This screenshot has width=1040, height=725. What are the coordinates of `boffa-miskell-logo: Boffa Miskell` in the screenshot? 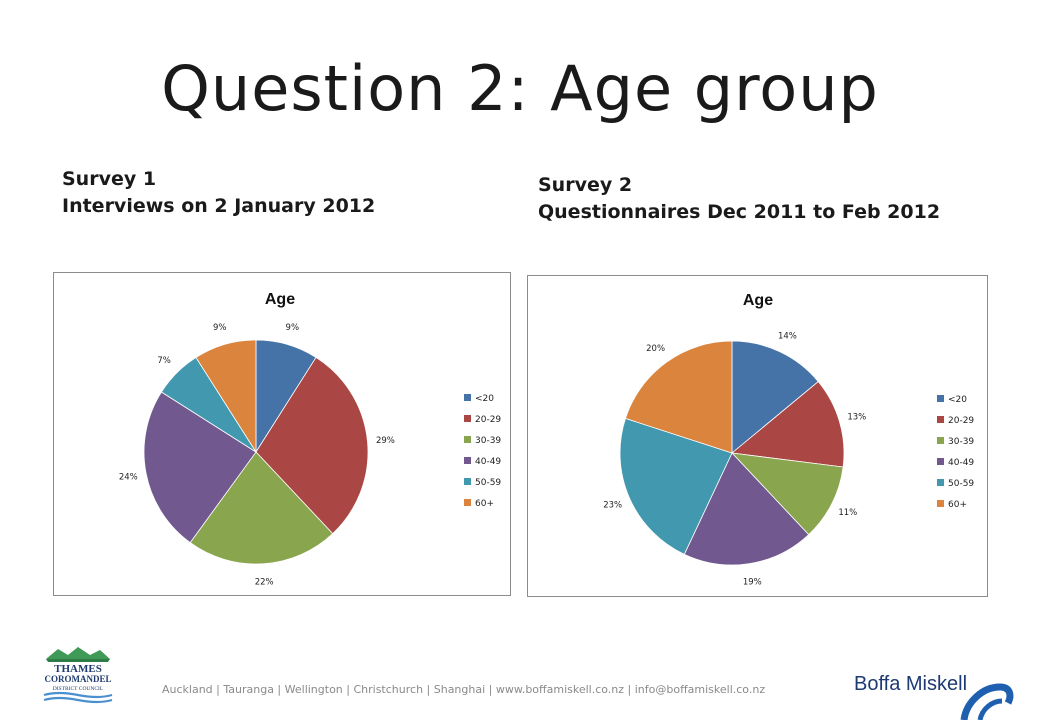 It's located at (946, 693).